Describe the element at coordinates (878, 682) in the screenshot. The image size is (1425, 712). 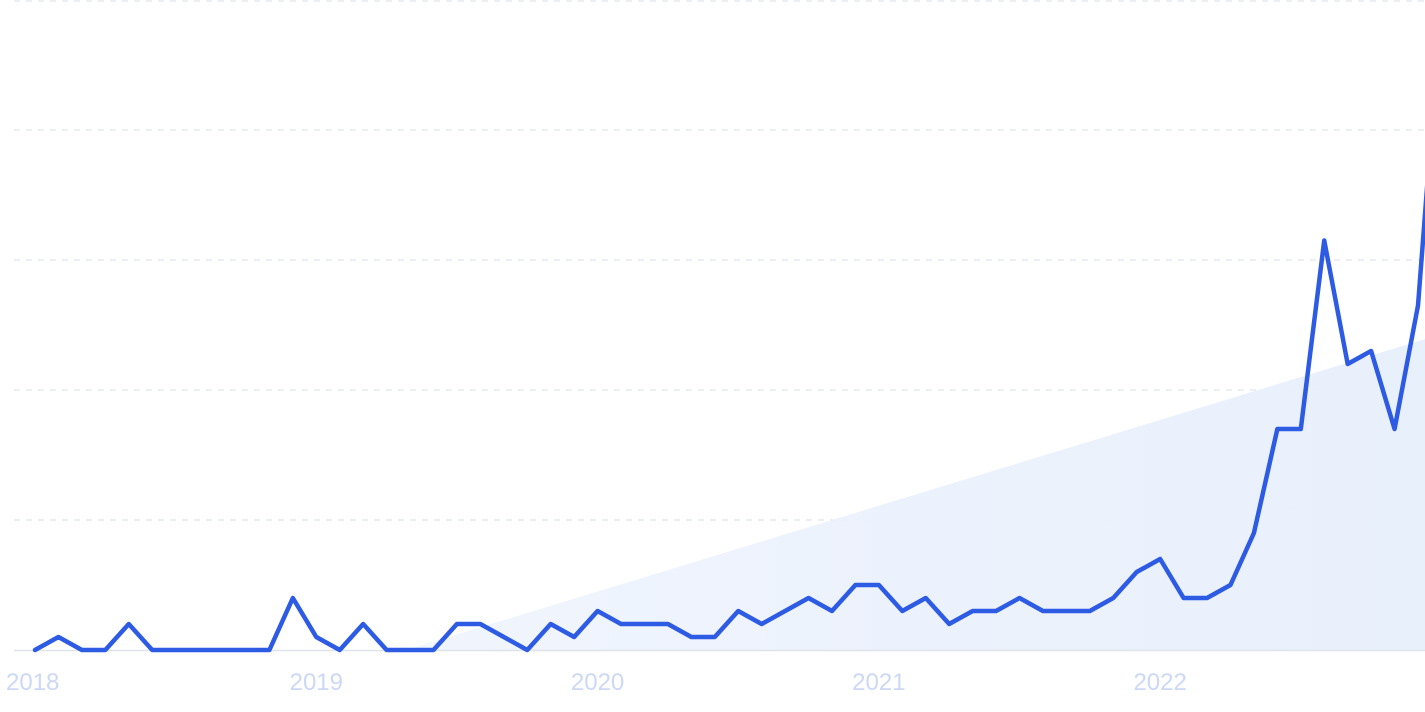
I see `x-tick-label: 2021` at that location.